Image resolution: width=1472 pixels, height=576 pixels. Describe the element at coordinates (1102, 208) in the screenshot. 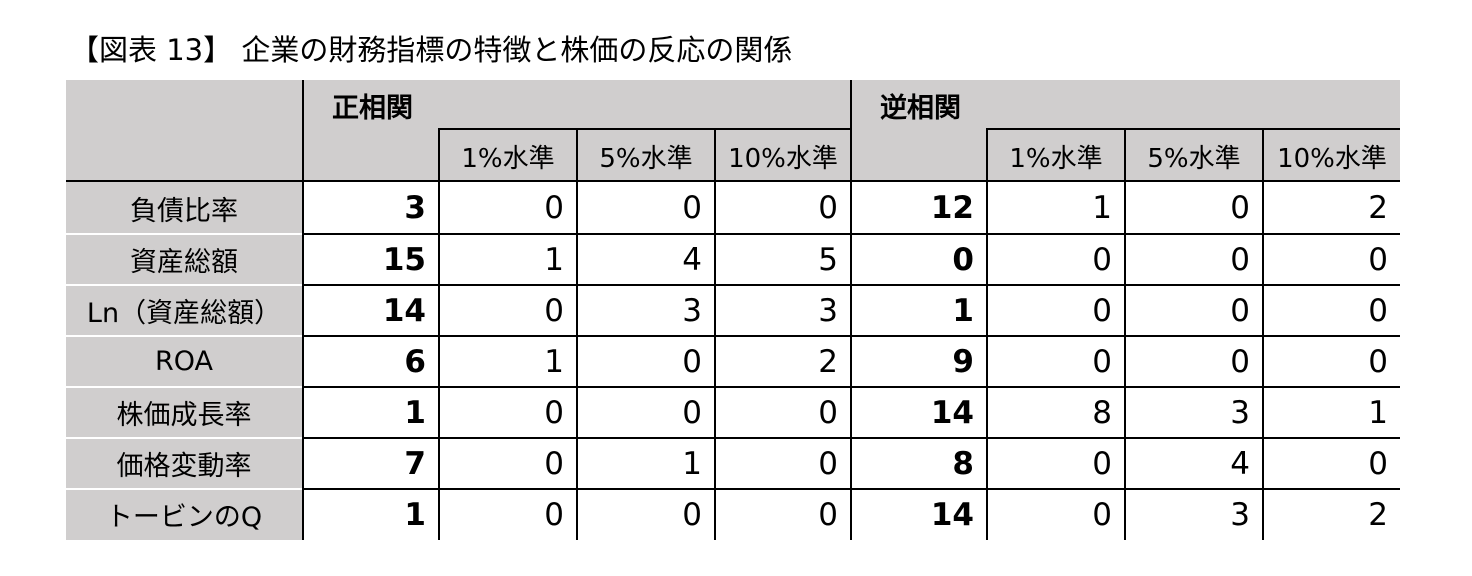

I see `cell-neg-1pct: 1` at that location.